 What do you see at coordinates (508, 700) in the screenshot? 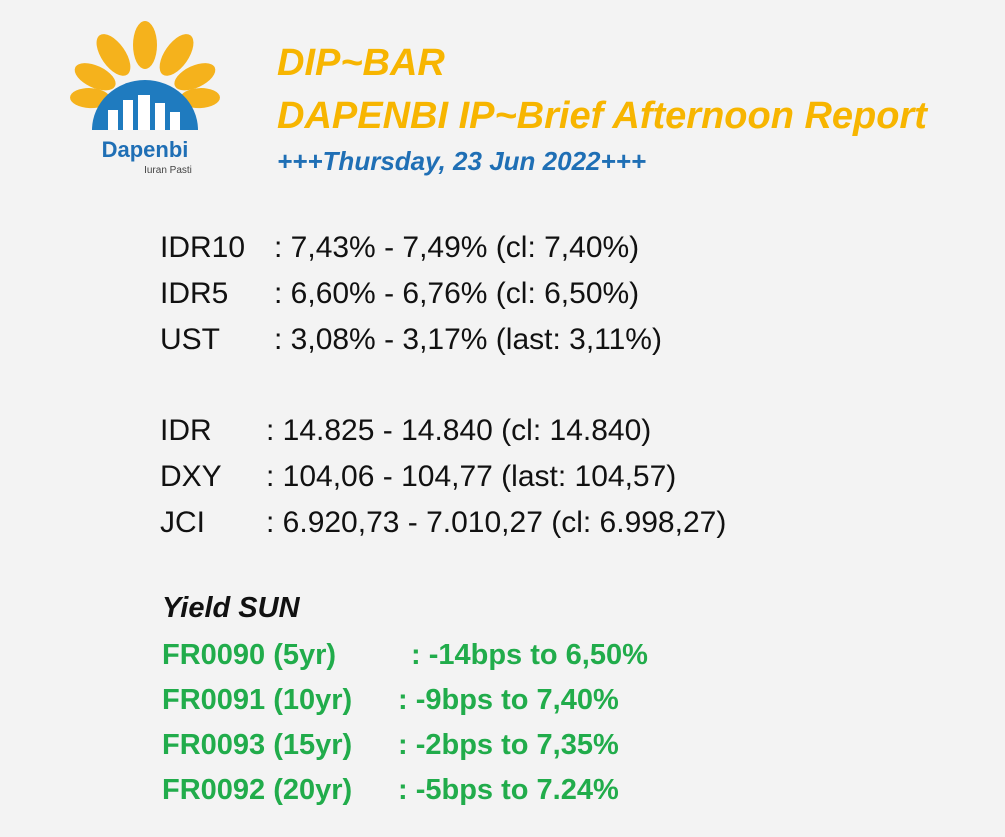
I see `row-value: : -9bps to 7,40%` at bounding box center [508, 700].